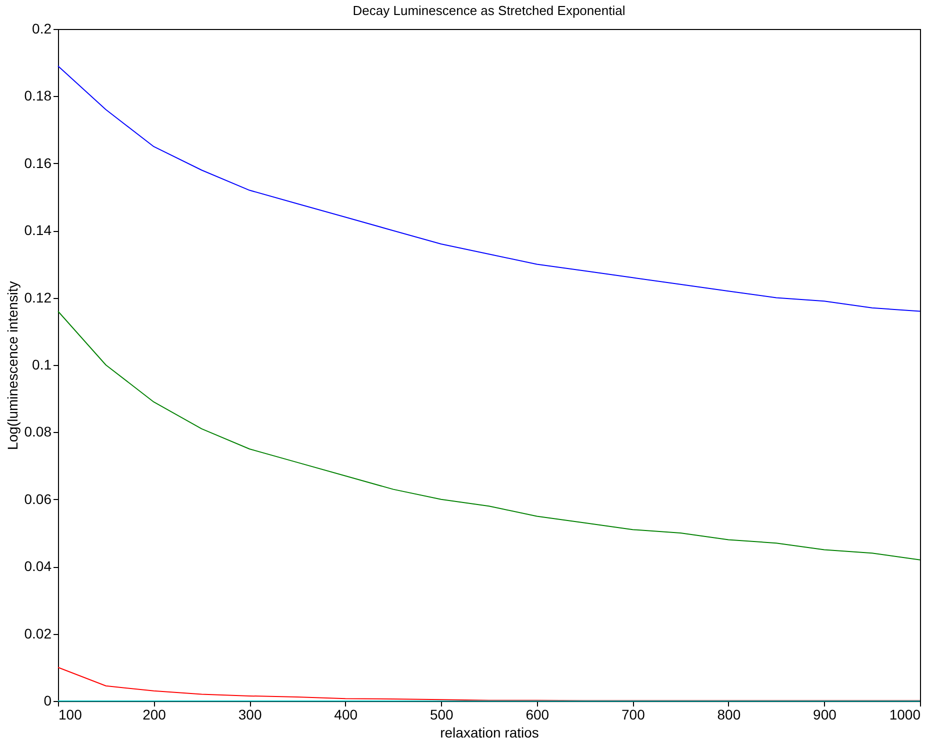 This screenshot has width=946, height=755. Describe the element at coordinates (825, 714) in the screenshot. I see `x-tick-label: 900` at that location.